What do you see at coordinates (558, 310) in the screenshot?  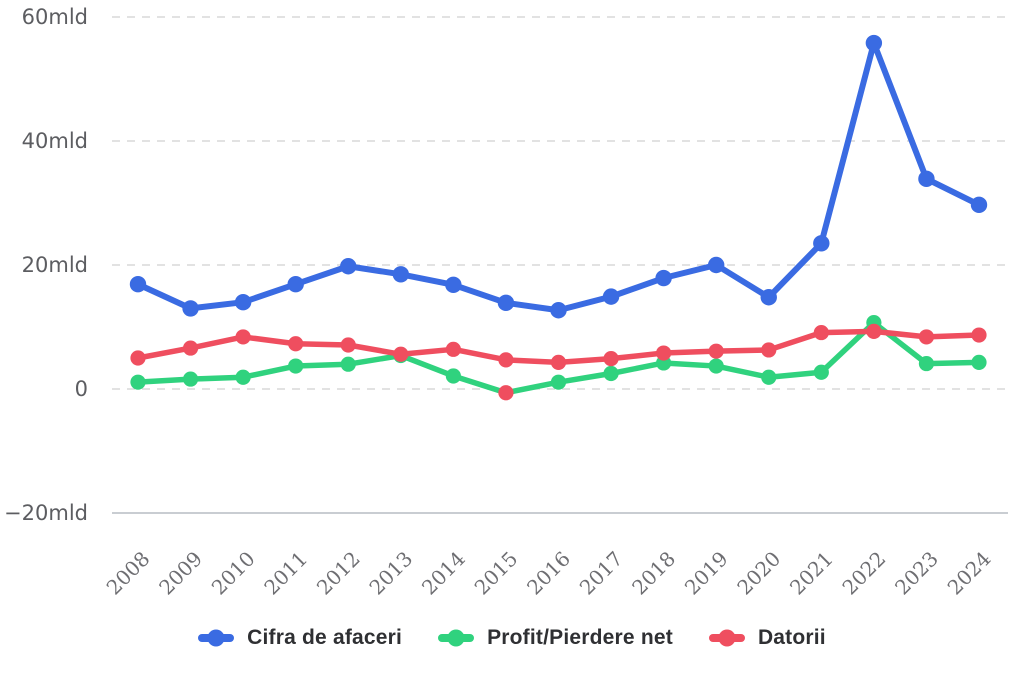 I see `data-point-cifra-de-afaceri-2016` at bounding box center [558, 310].